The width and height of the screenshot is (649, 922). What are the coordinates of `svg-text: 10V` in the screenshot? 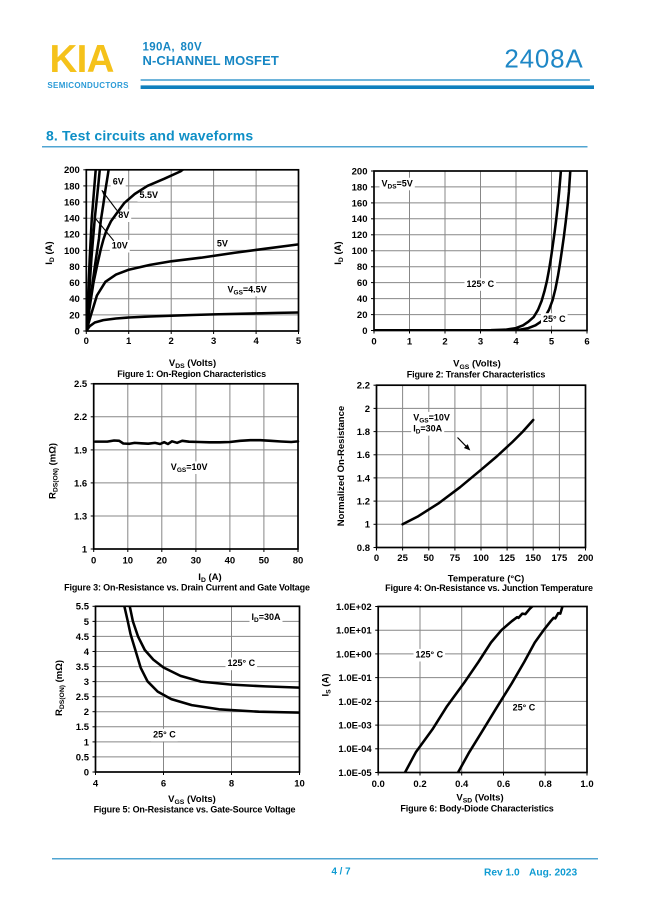 It's located at (120, 246).